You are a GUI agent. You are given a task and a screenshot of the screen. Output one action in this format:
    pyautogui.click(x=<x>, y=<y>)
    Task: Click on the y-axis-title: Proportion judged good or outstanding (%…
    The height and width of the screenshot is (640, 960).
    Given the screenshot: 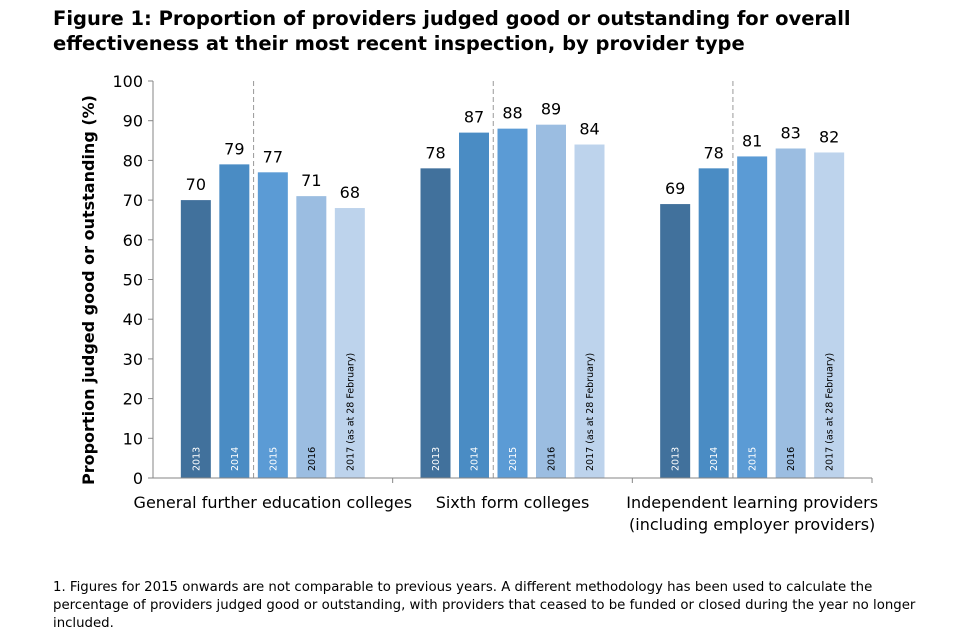 What is the action you would take?
    pyautogui.click(x=88, y=290)
    